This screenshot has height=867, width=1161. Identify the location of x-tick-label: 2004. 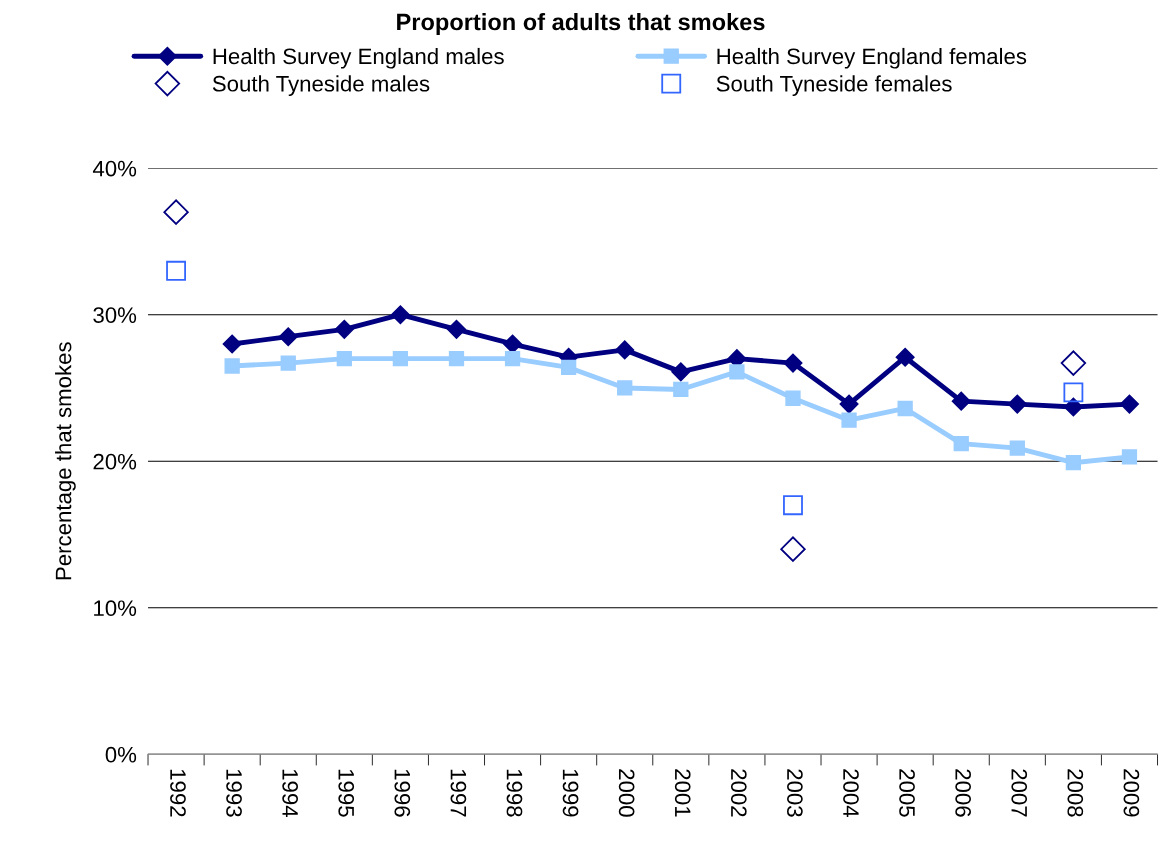
(851, 793).